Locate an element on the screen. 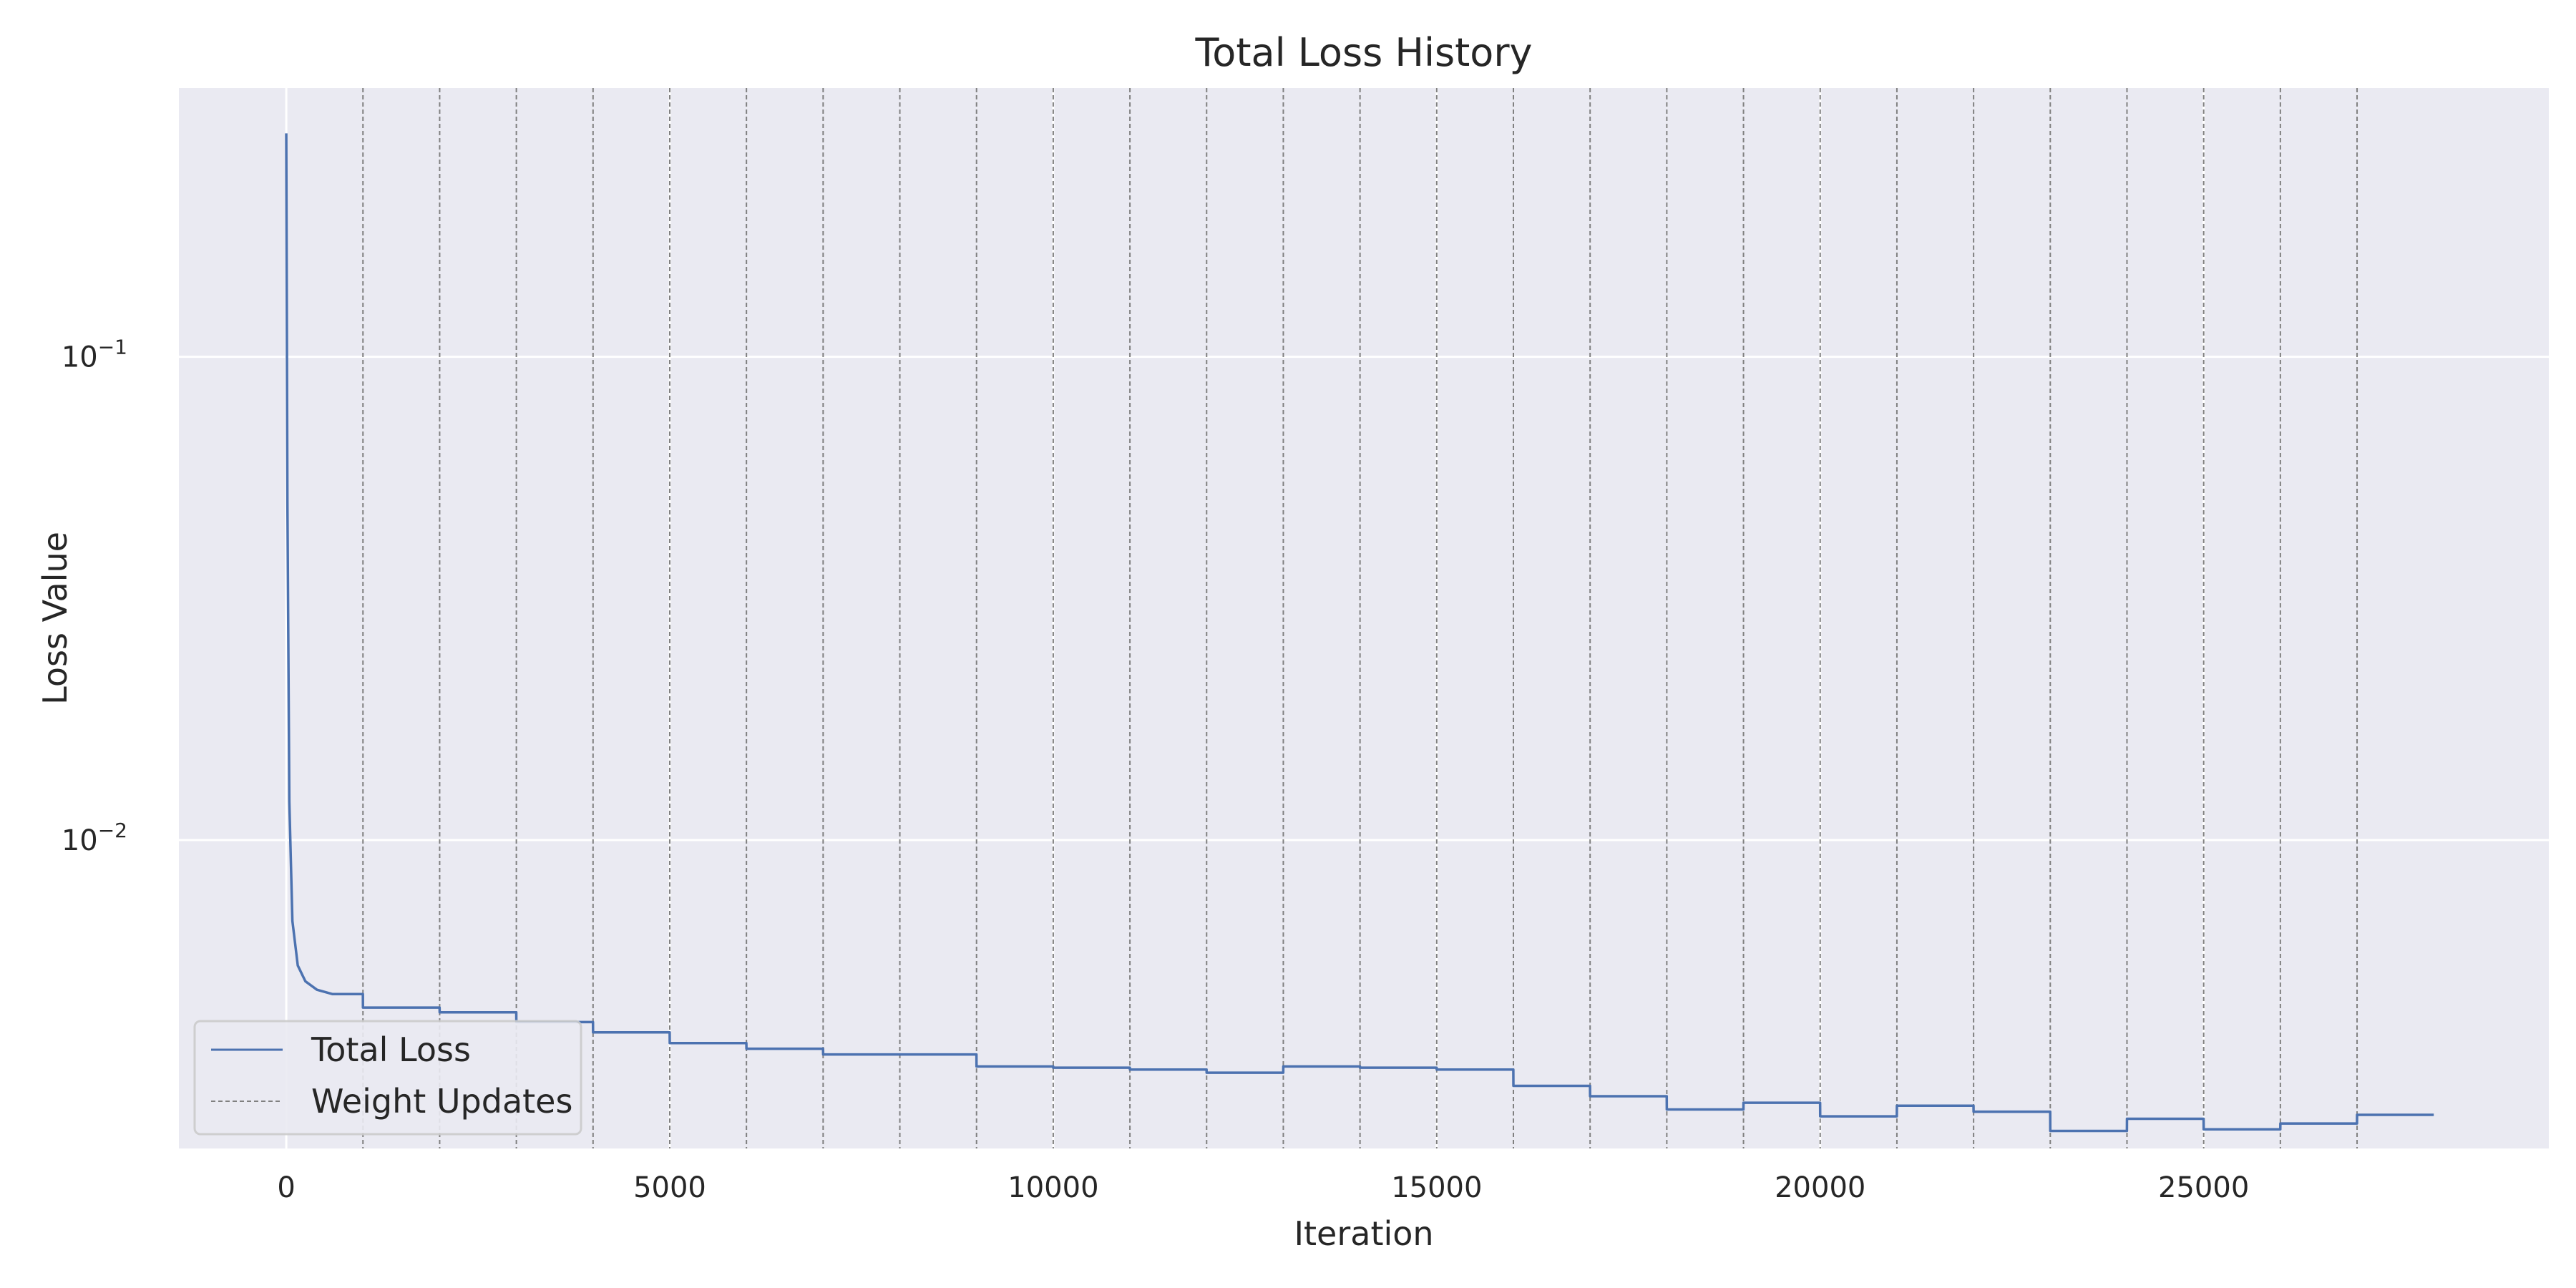 This screenshot has width=2576, height=1288. x-axis-label: Iteration is located at coordinates (1363, 1233).